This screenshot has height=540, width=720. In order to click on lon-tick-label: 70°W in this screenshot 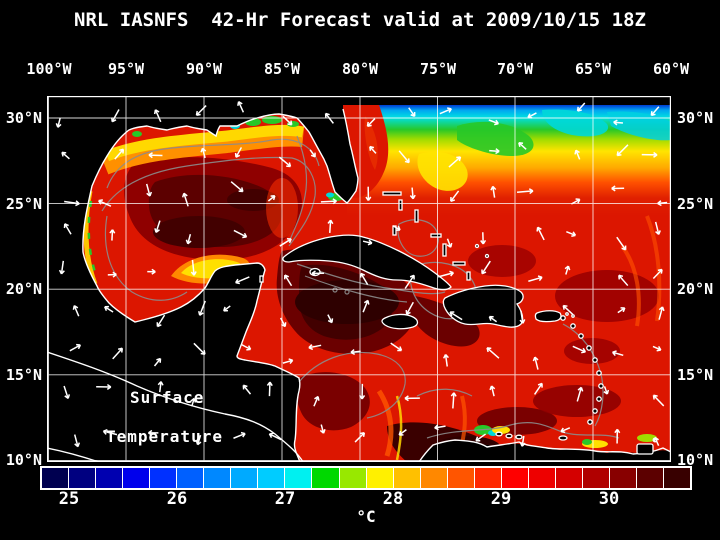, I will do `click(515, 69)`.